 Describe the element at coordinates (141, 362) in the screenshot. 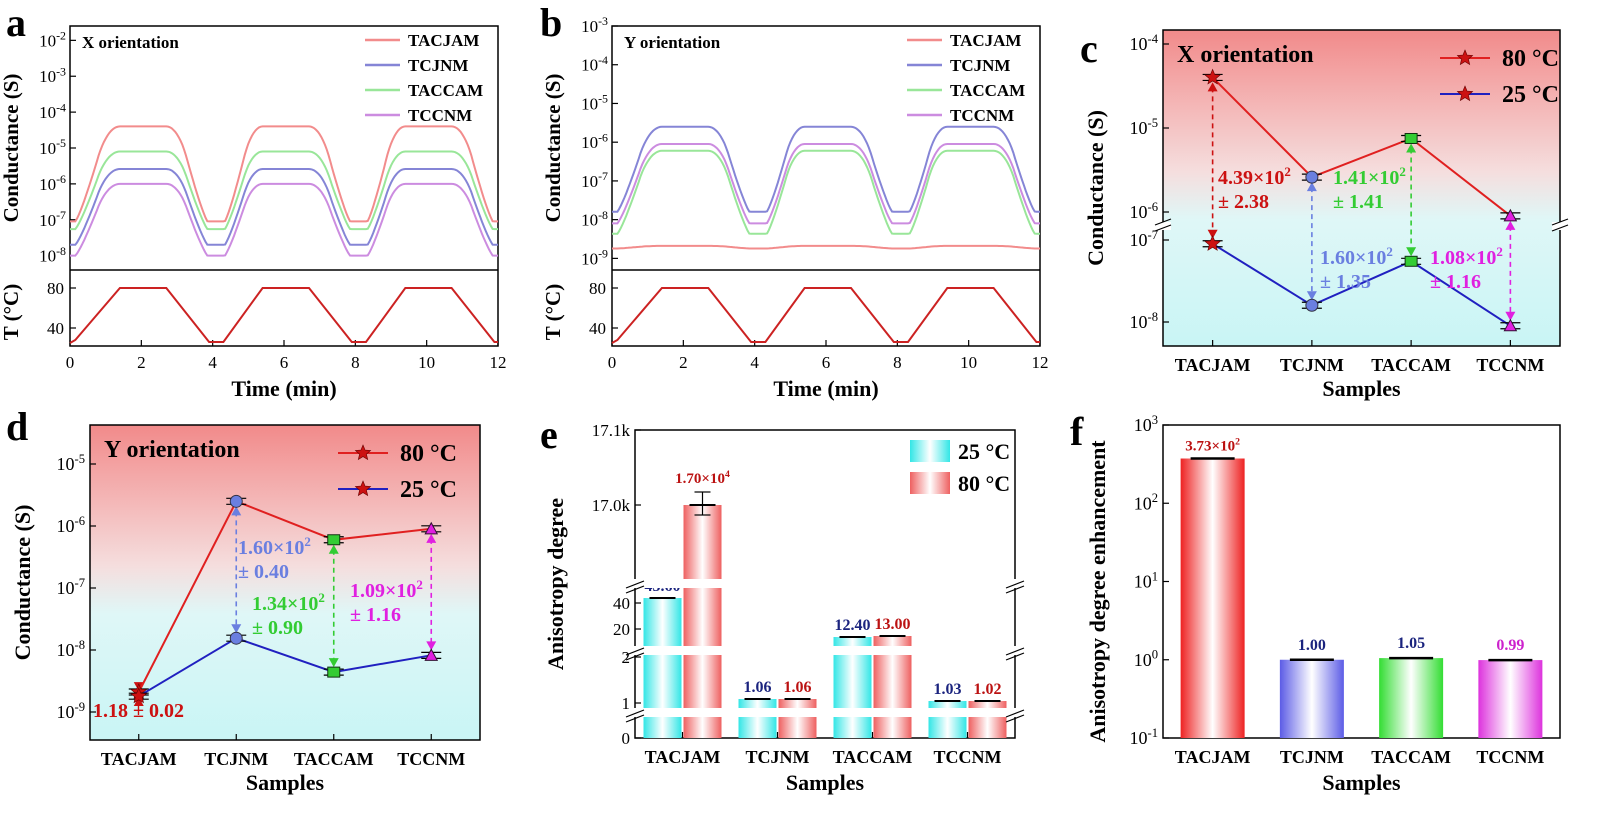

I see `x-tick-label: 2` at that location.